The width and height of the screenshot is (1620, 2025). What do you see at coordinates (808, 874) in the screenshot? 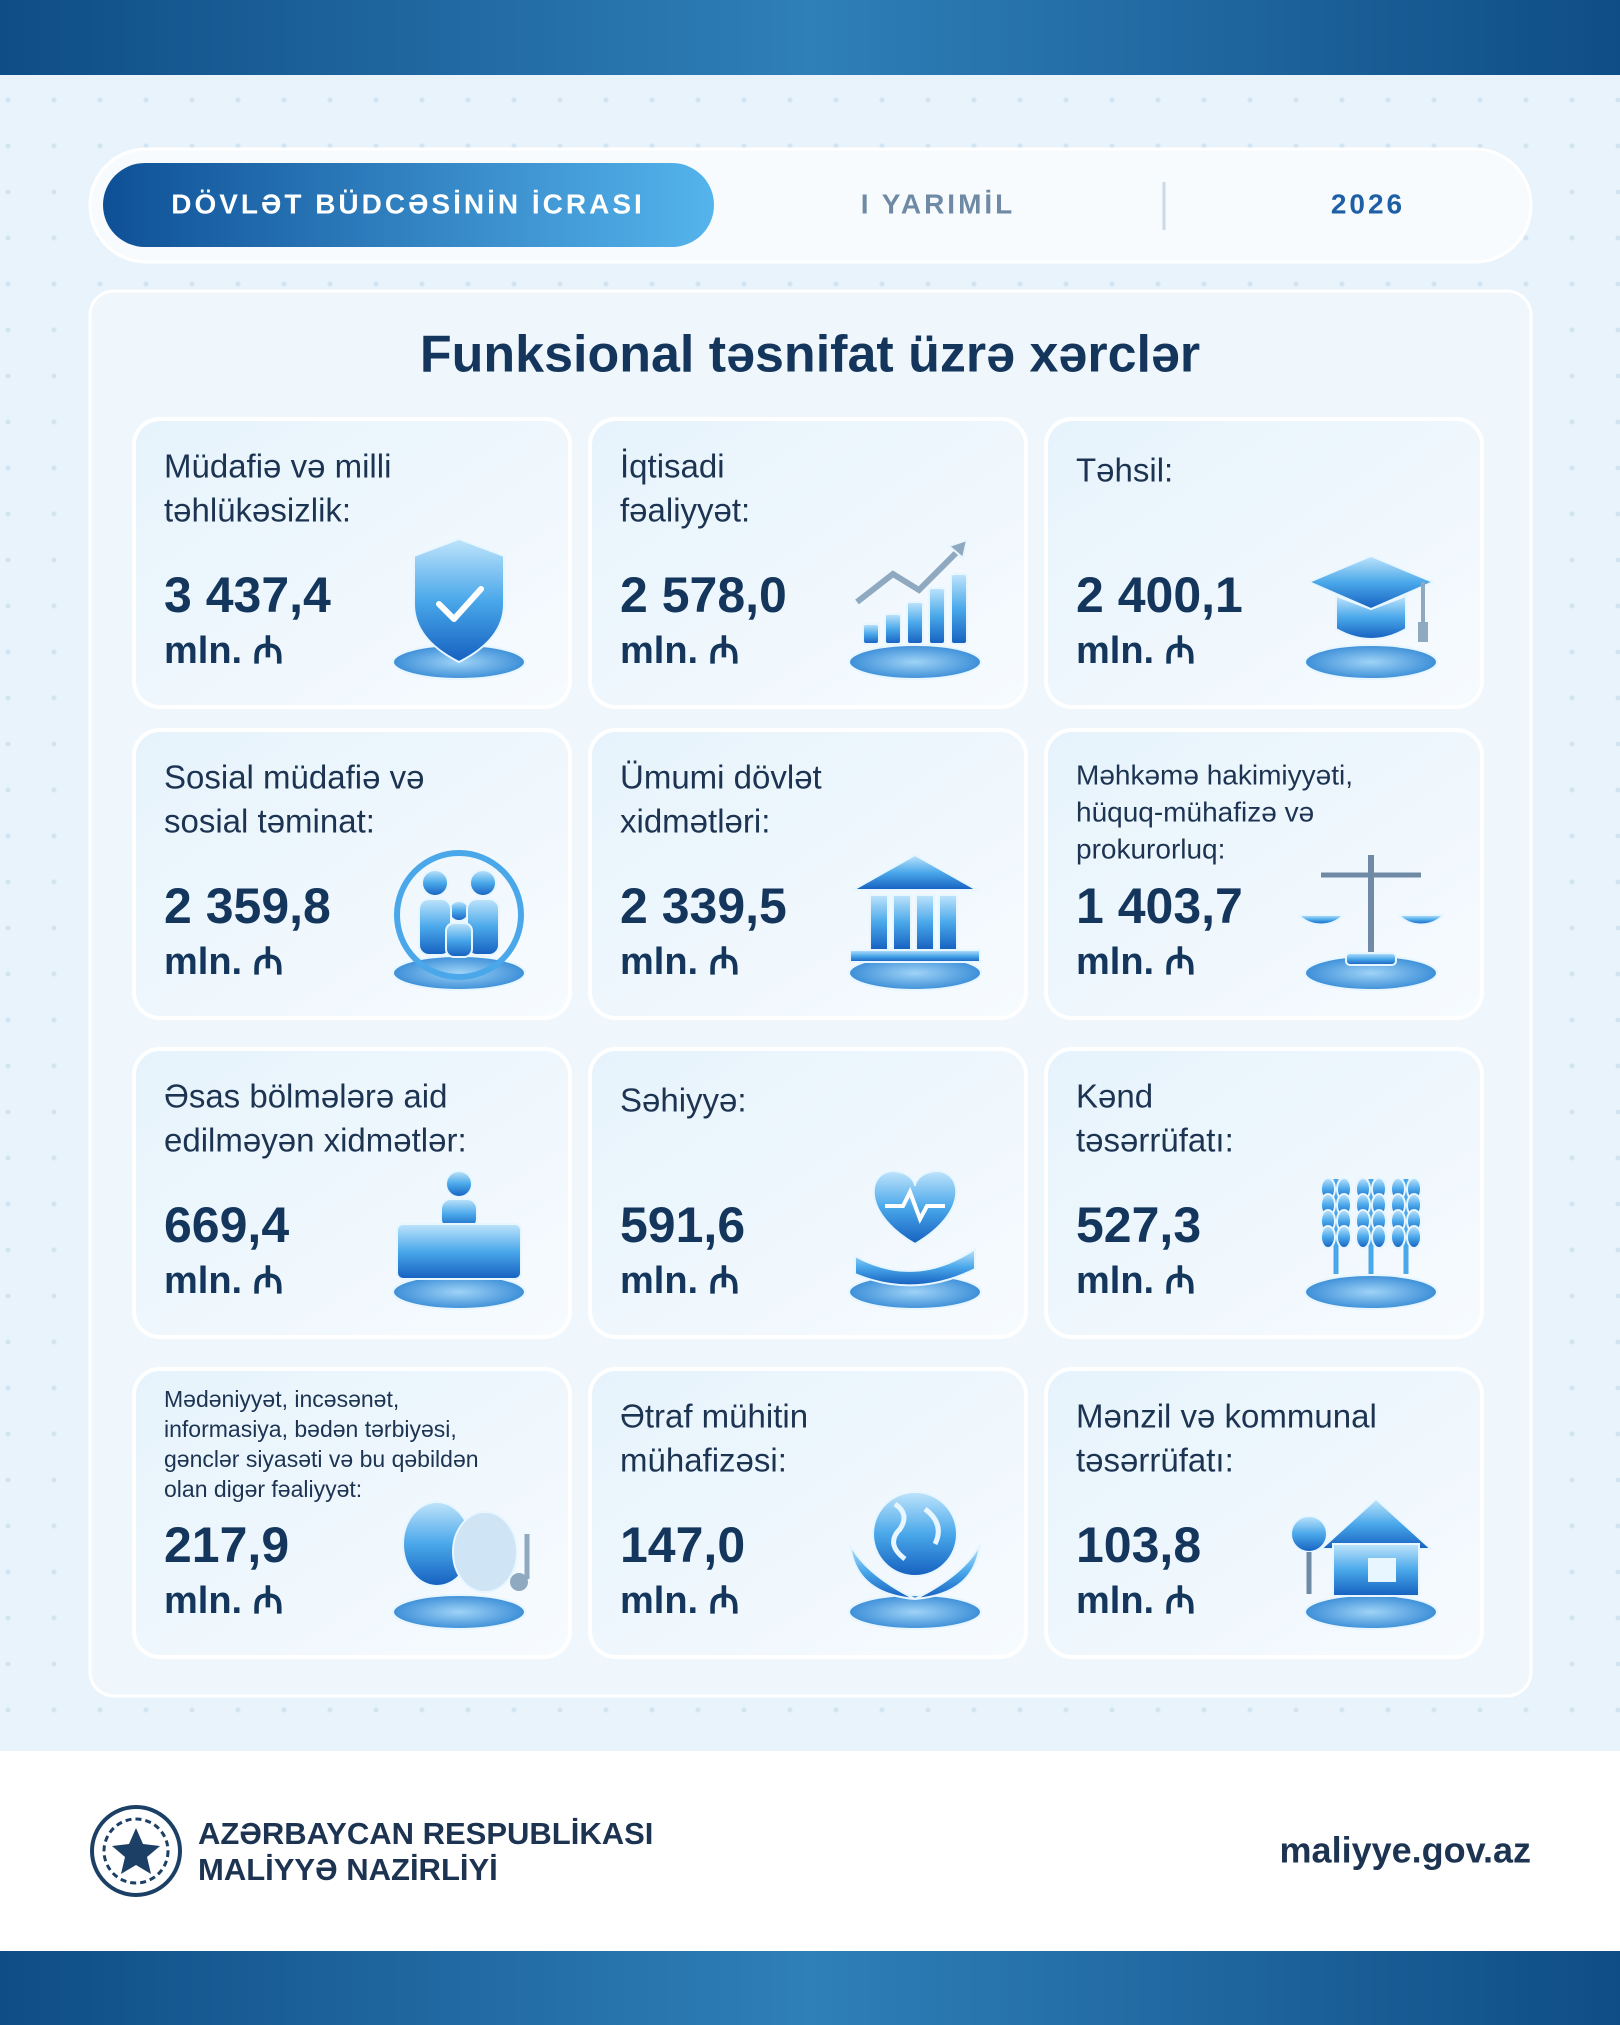
I see `card: Ümumi dövlət xidmətləri: 2 339,5 mln. ₼` at bounding box center [808, 874].